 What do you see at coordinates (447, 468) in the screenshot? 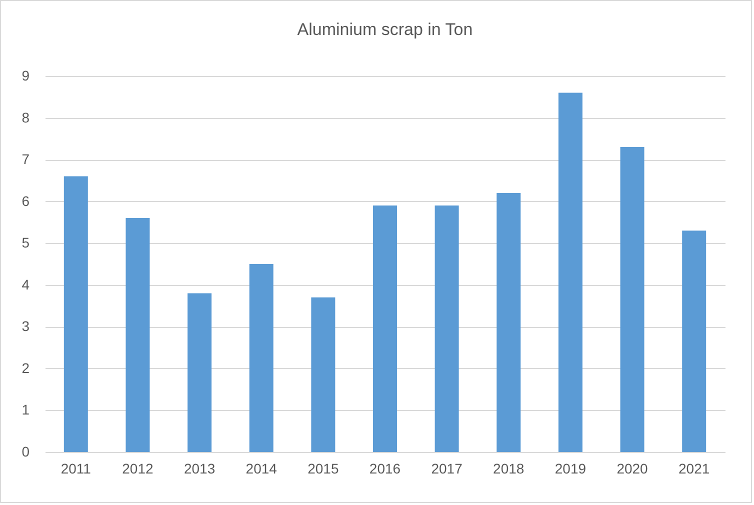
I see `x-tick-label: 2017` at bounding box center [447, 468].